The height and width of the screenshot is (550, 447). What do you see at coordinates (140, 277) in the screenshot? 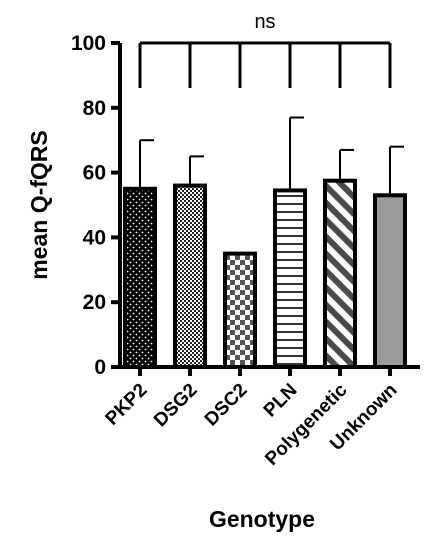
I see `bar-pkp2` at bounding box center [140, 277].